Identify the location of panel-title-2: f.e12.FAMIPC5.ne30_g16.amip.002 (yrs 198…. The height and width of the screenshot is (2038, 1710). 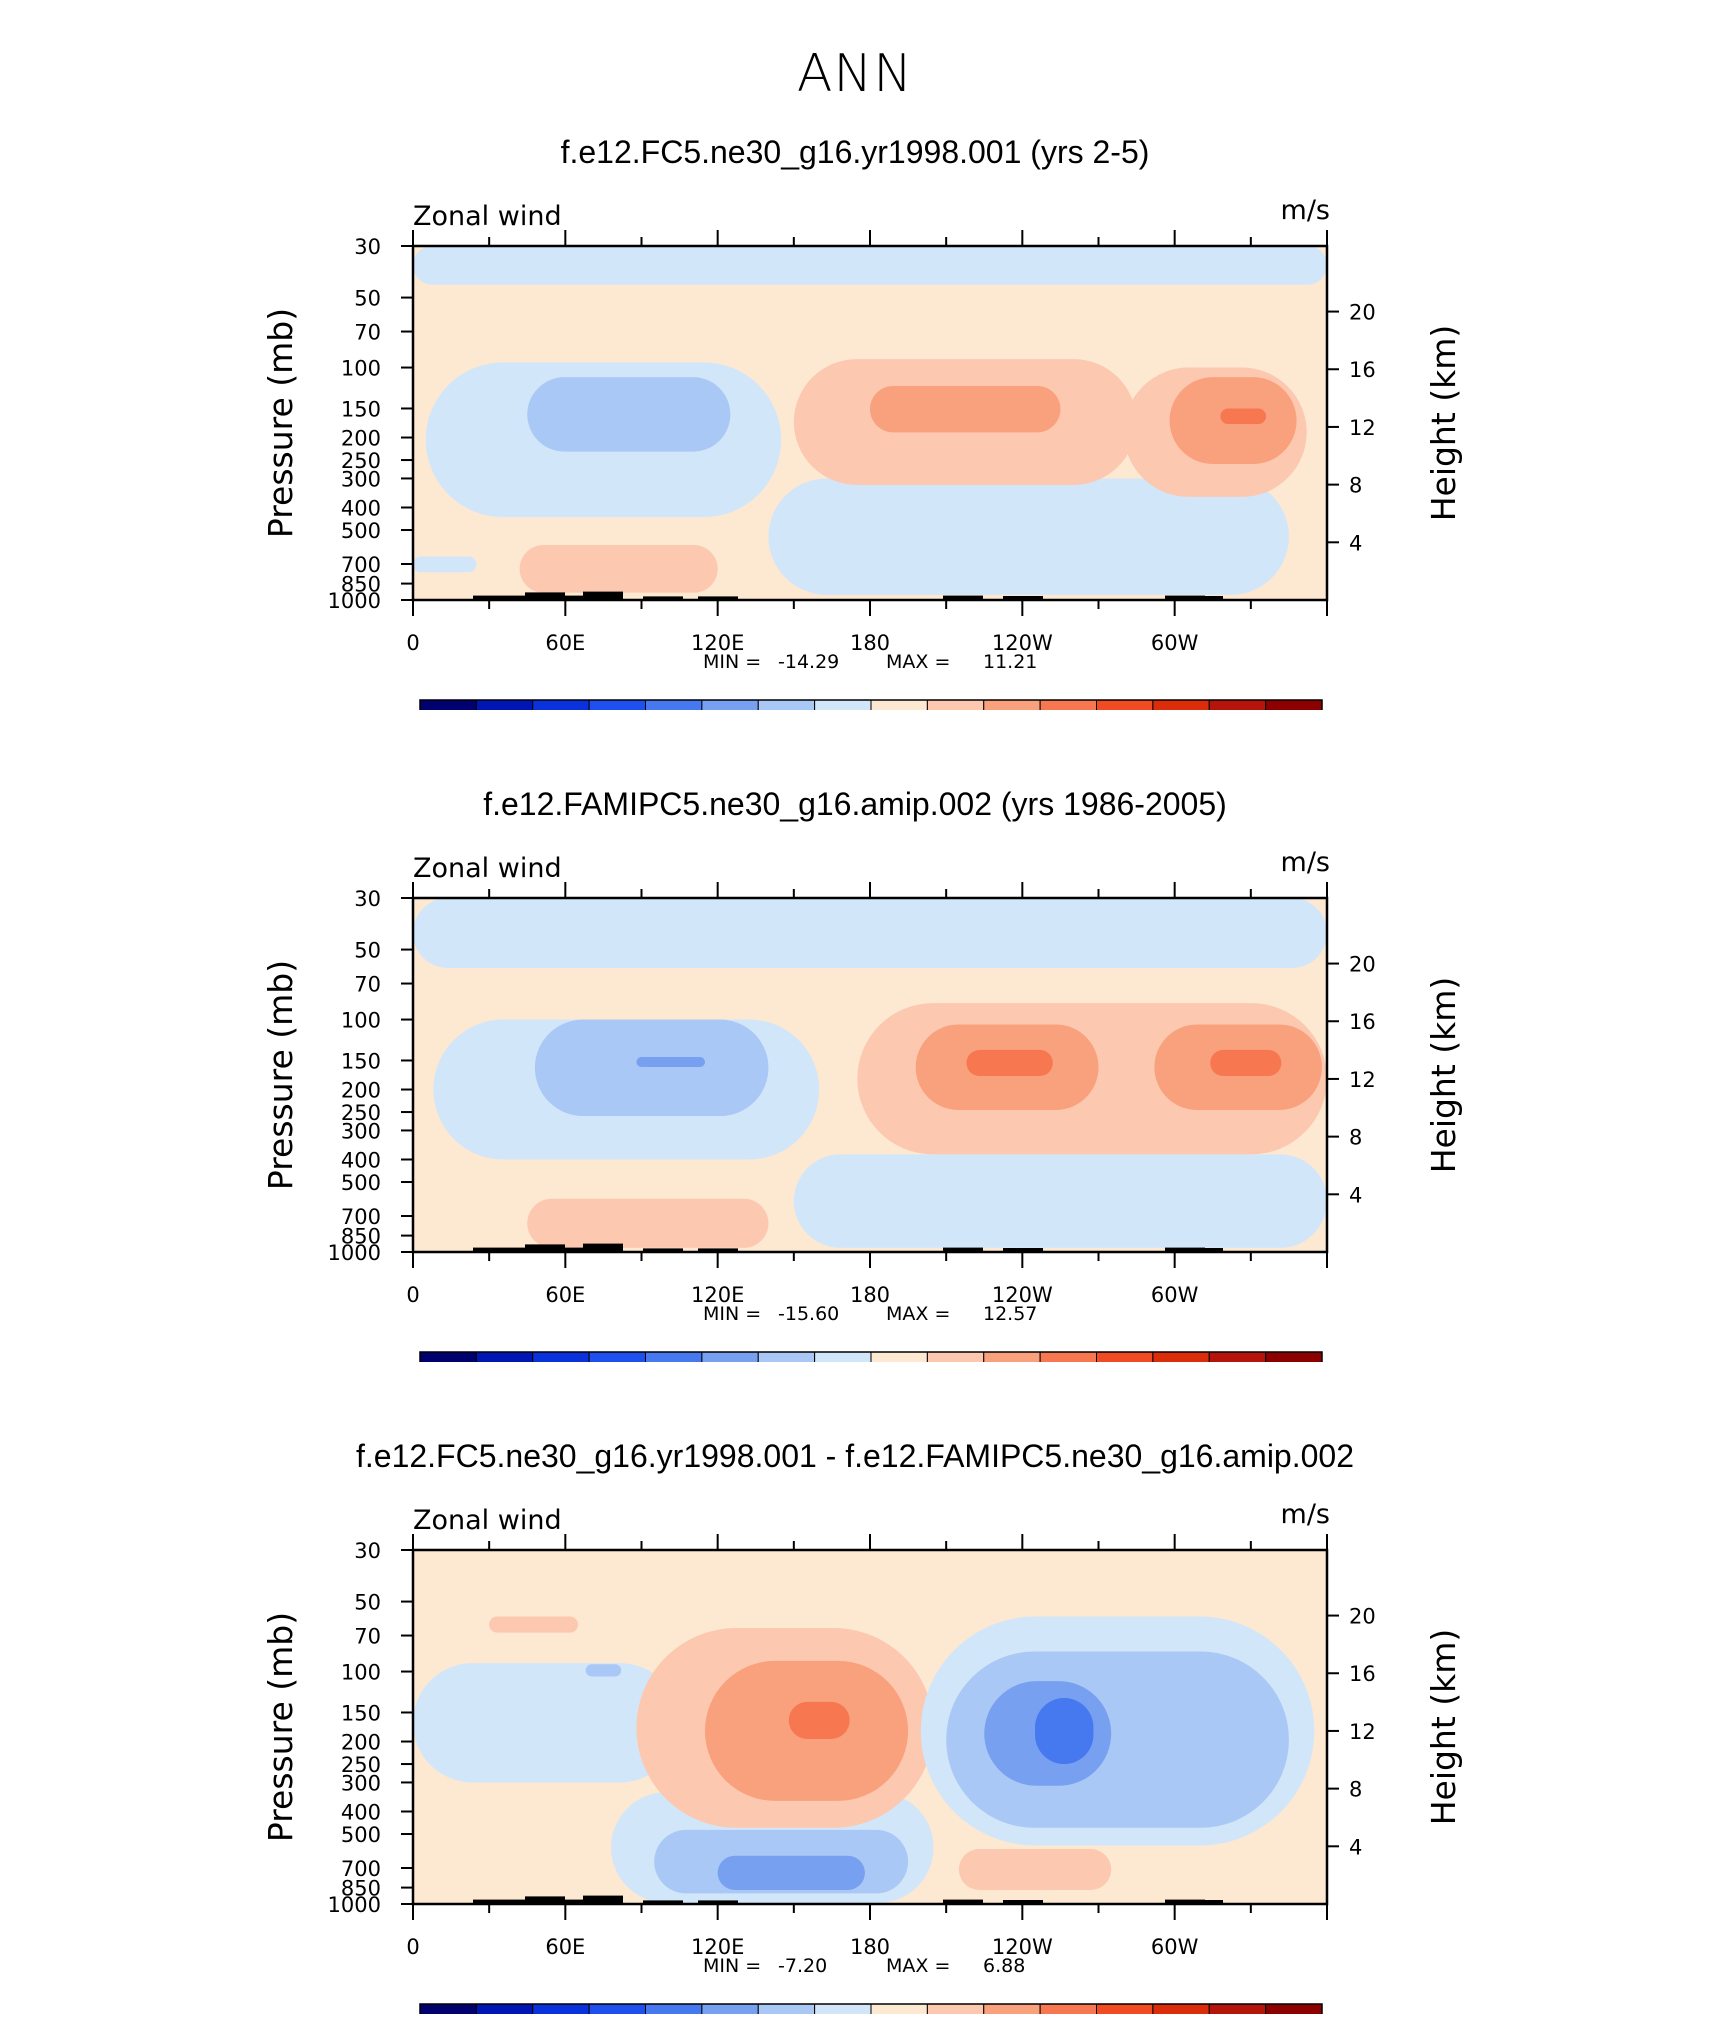
(855, 804).